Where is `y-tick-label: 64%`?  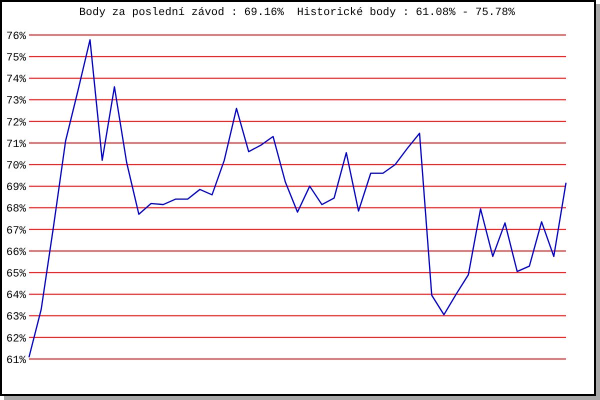 y-tick-label: 64% is located at coordinates (16, 296).